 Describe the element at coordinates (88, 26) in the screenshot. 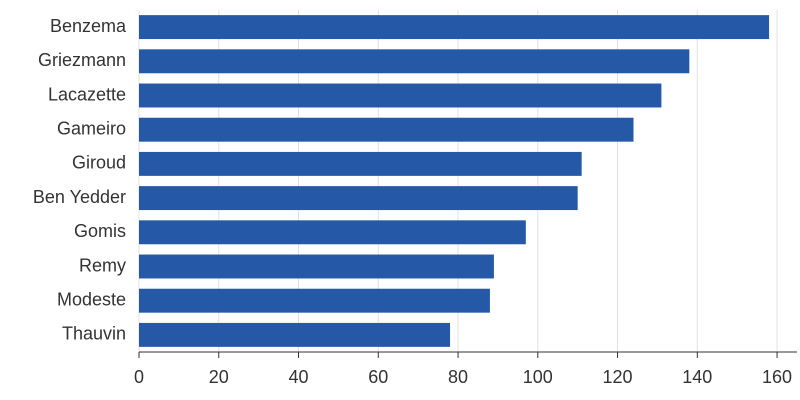

I see `y-tick-label: Benzema` at that location.